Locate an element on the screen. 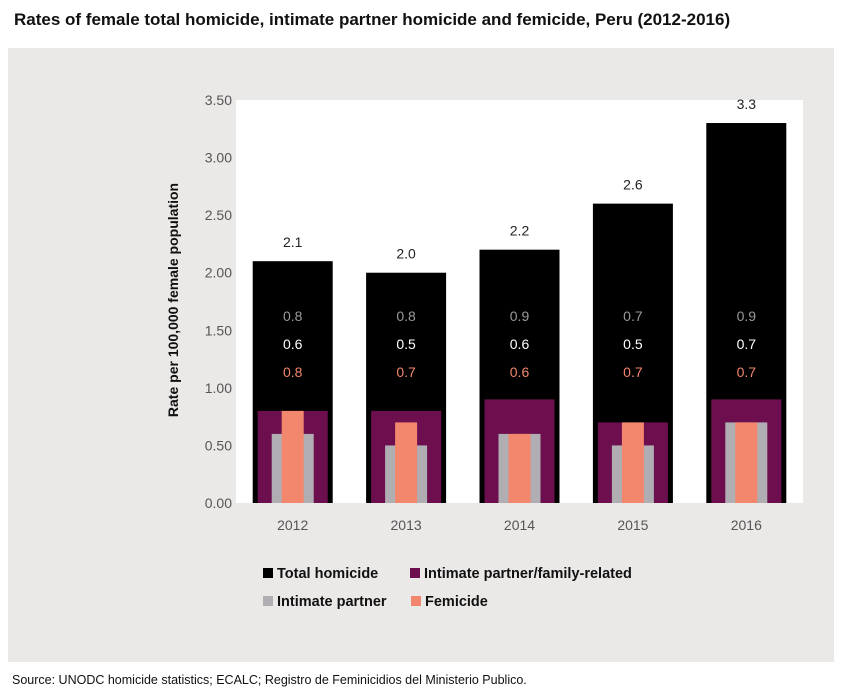  ip-value-label: 0.7 is located at coordinates (747, 344).